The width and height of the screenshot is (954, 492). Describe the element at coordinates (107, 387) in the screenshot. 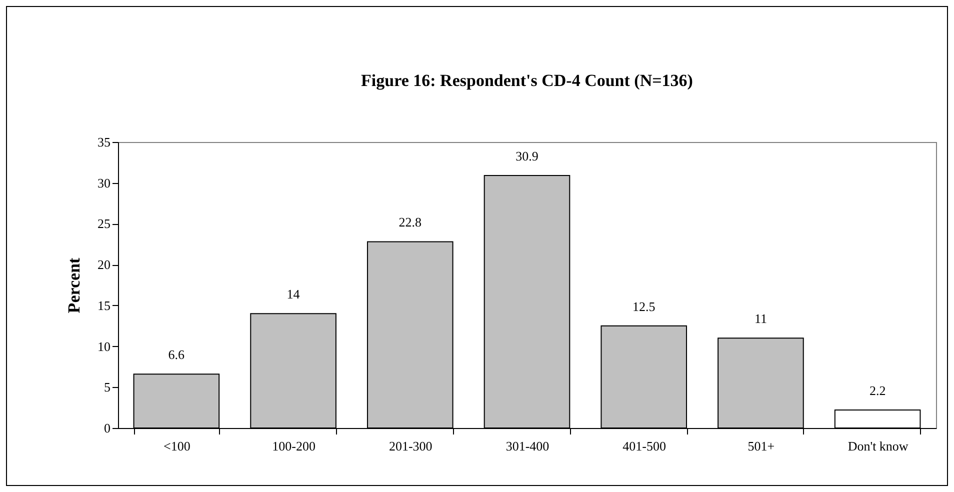

I see `y-tick-label: 5` at that location.